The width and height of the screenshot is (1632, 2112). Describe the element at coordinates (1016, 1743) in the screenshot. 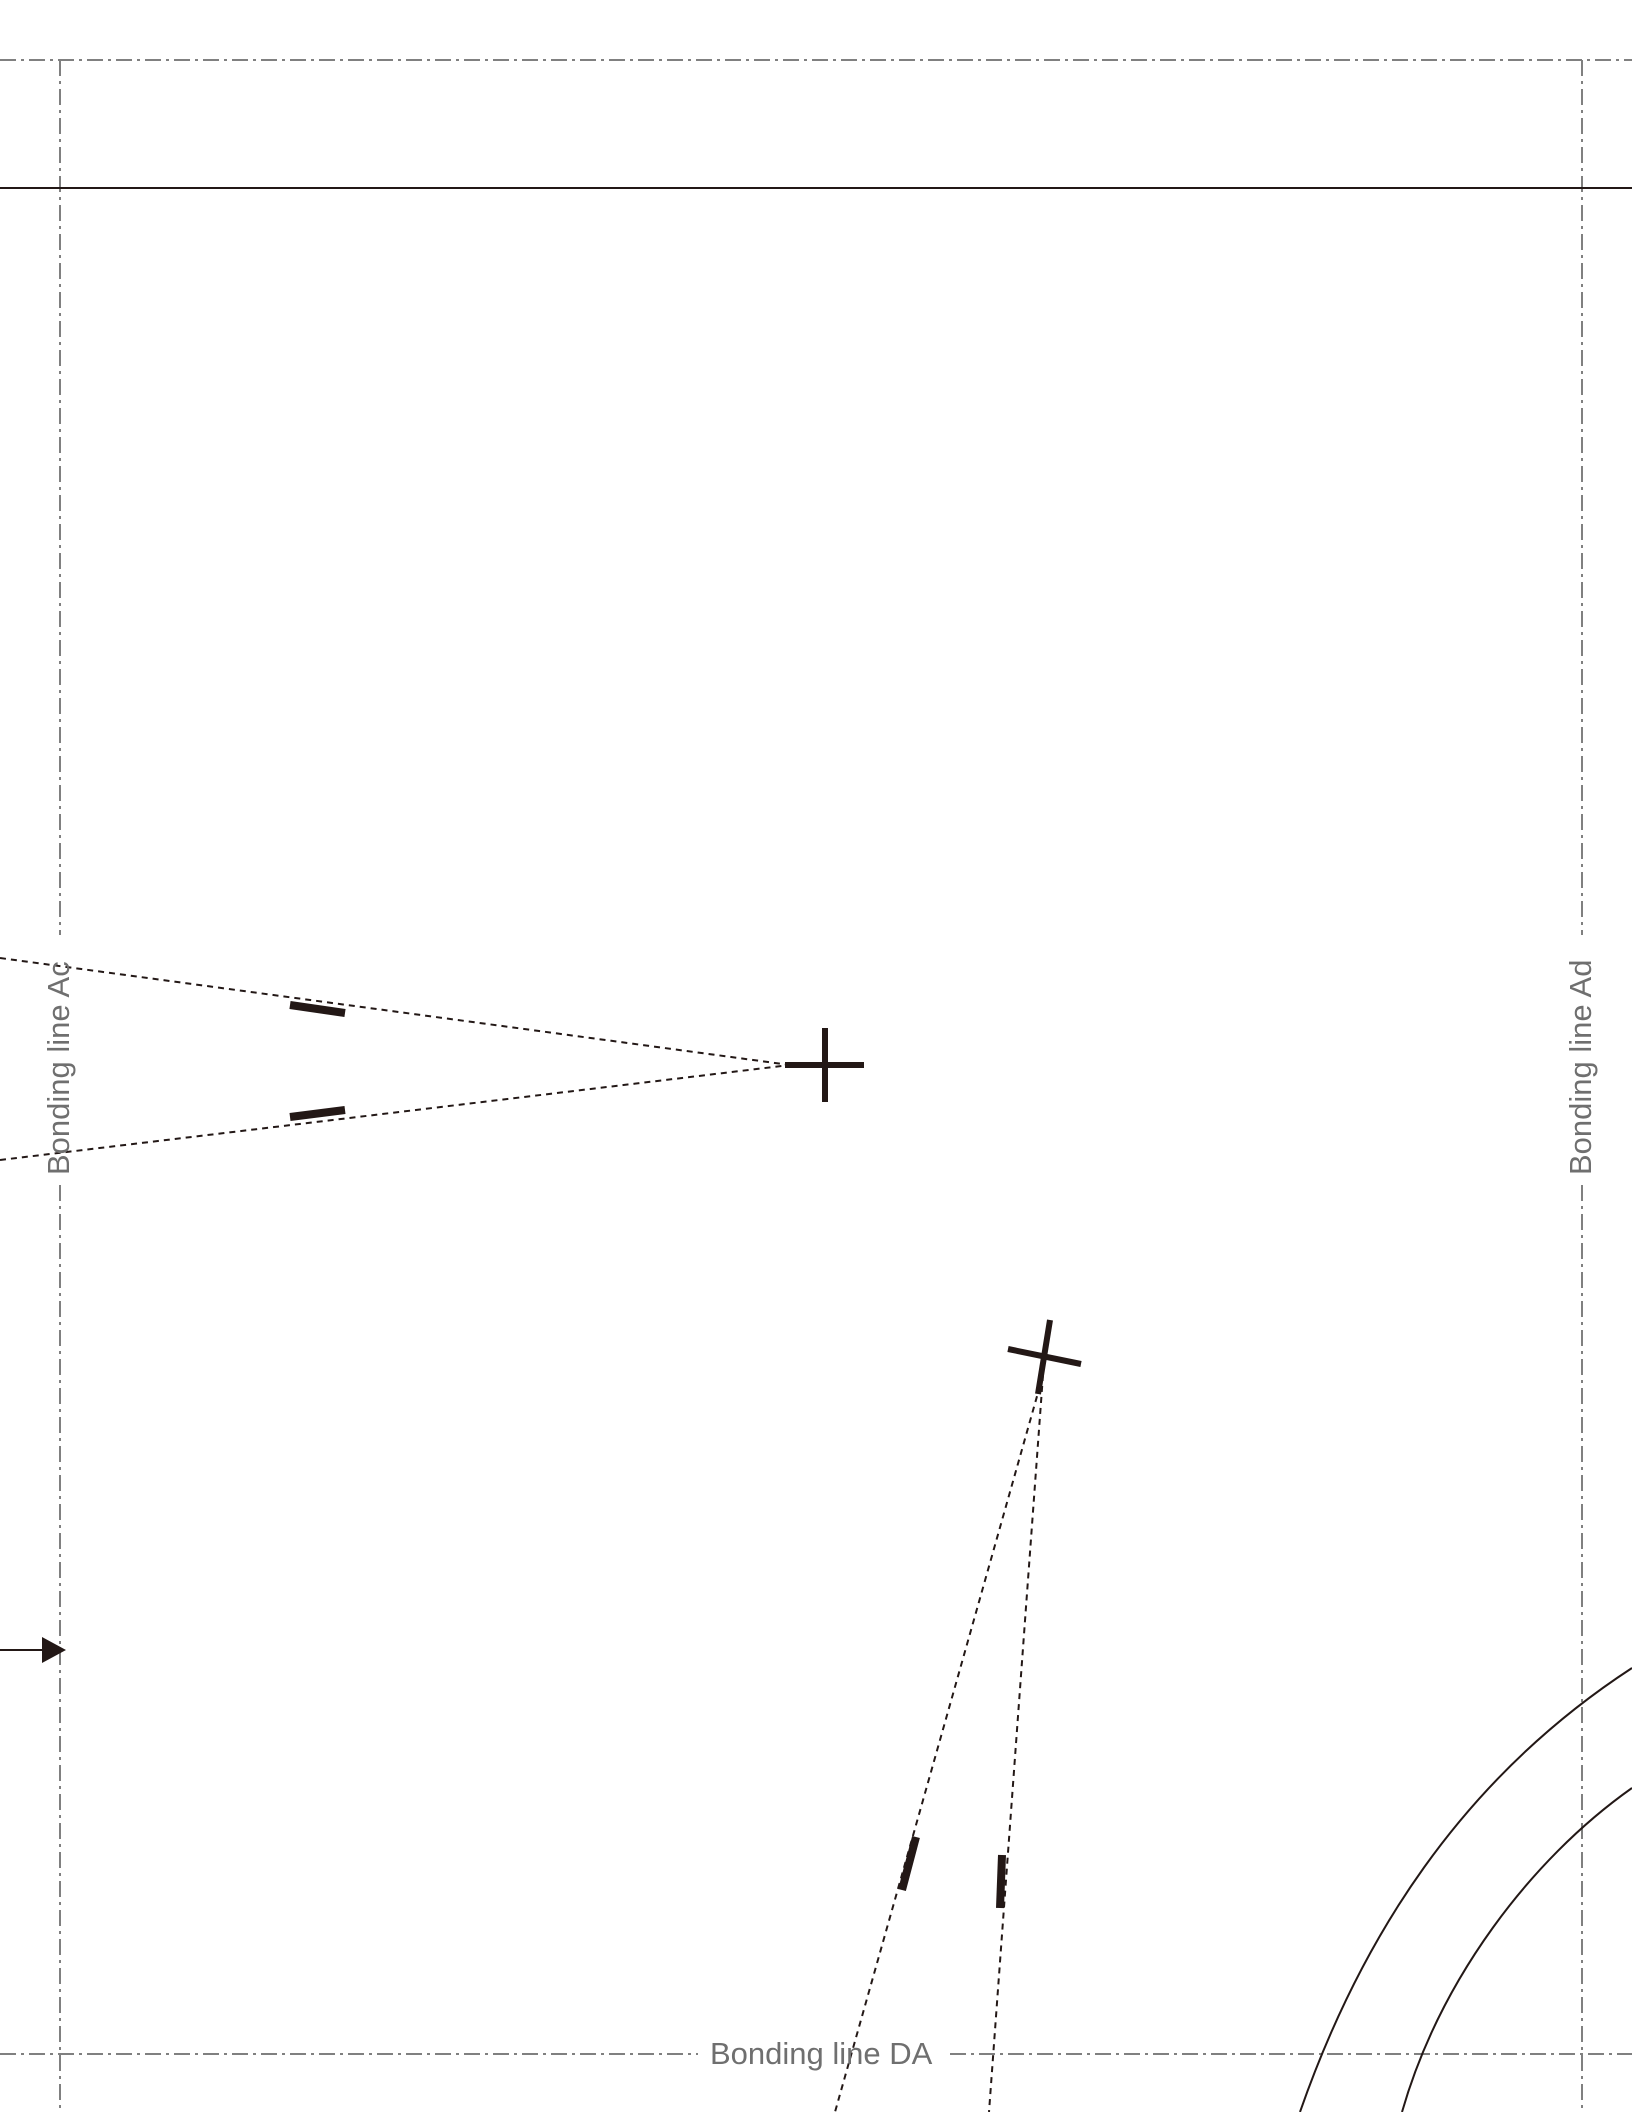

I see `dart-leg-right-lower` at that location.